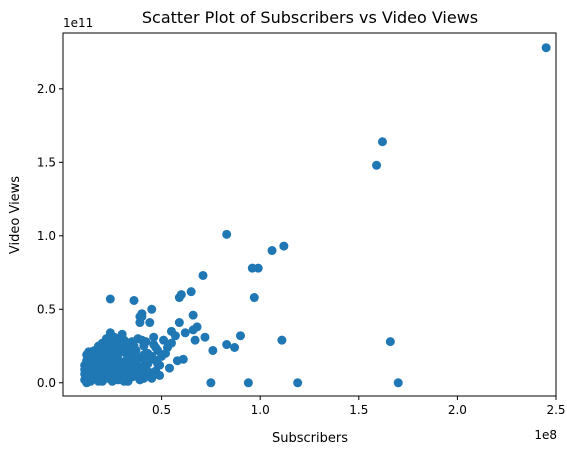 Image resolution: width=567 pixels, height=455 pixels. Describe the element at coordinates (545, 435) in the screenshot. I see `x-offset-label: 1e8` at that location.